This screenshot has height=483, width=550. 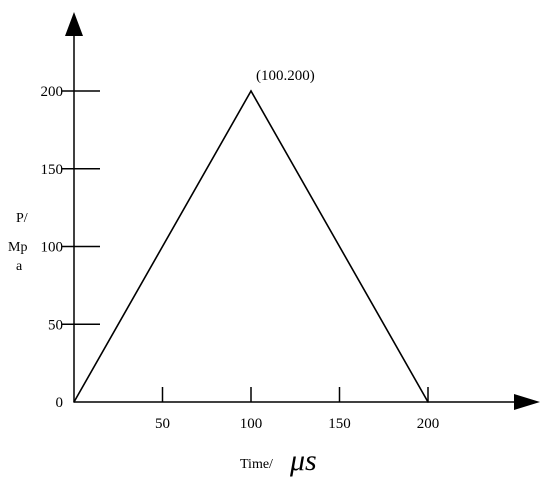 What do you see at coordinates (74, 24) in the screenshot?
I see `y-axis-arrow` at bounding box center [74, 24].